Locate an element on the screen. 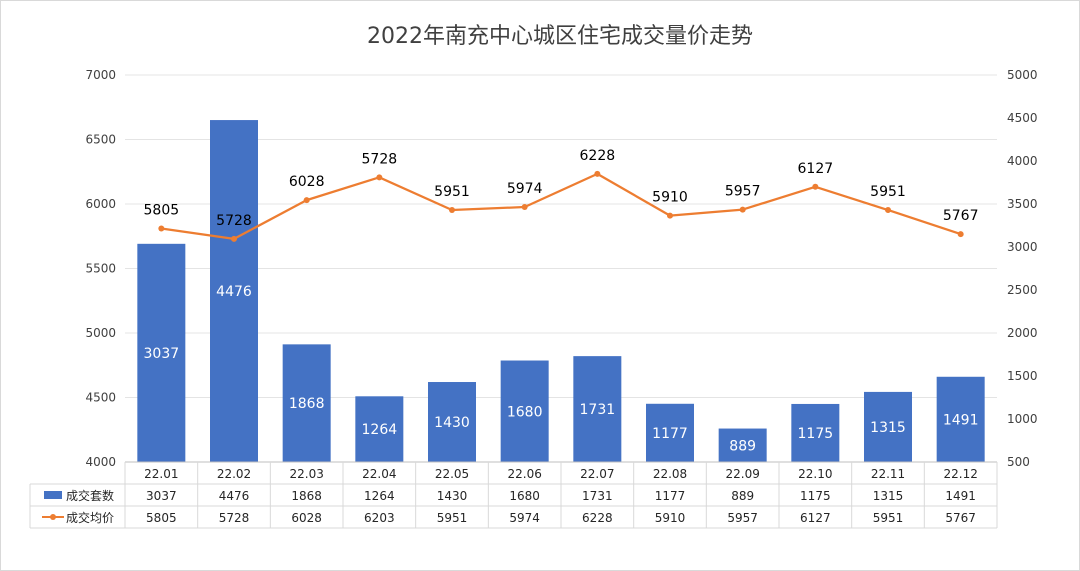 The width and height of the screenshot is (1080, 571). table-cell: 5805 is located at coordinates (161, 518).